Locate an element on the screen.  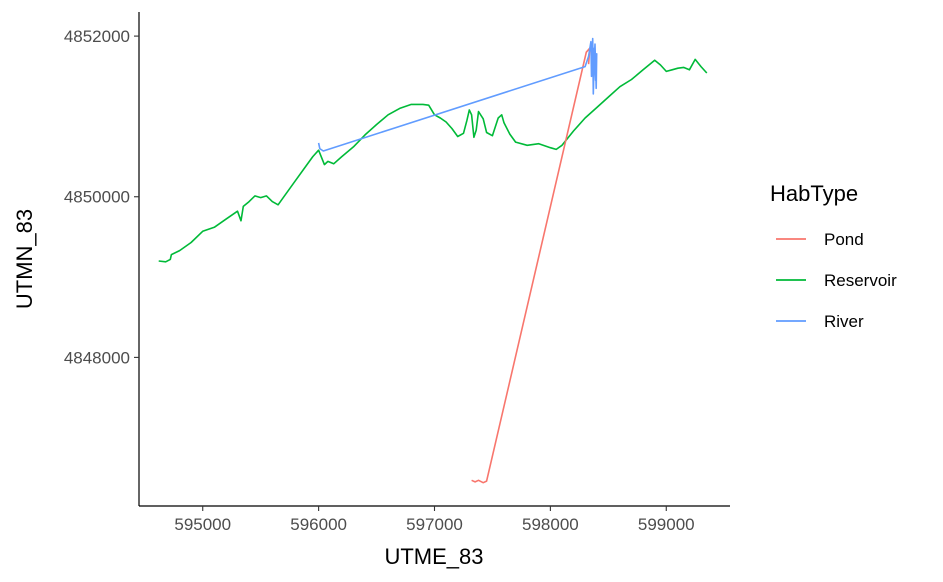
legend-label-river: River is located at coordinates (844, 321).